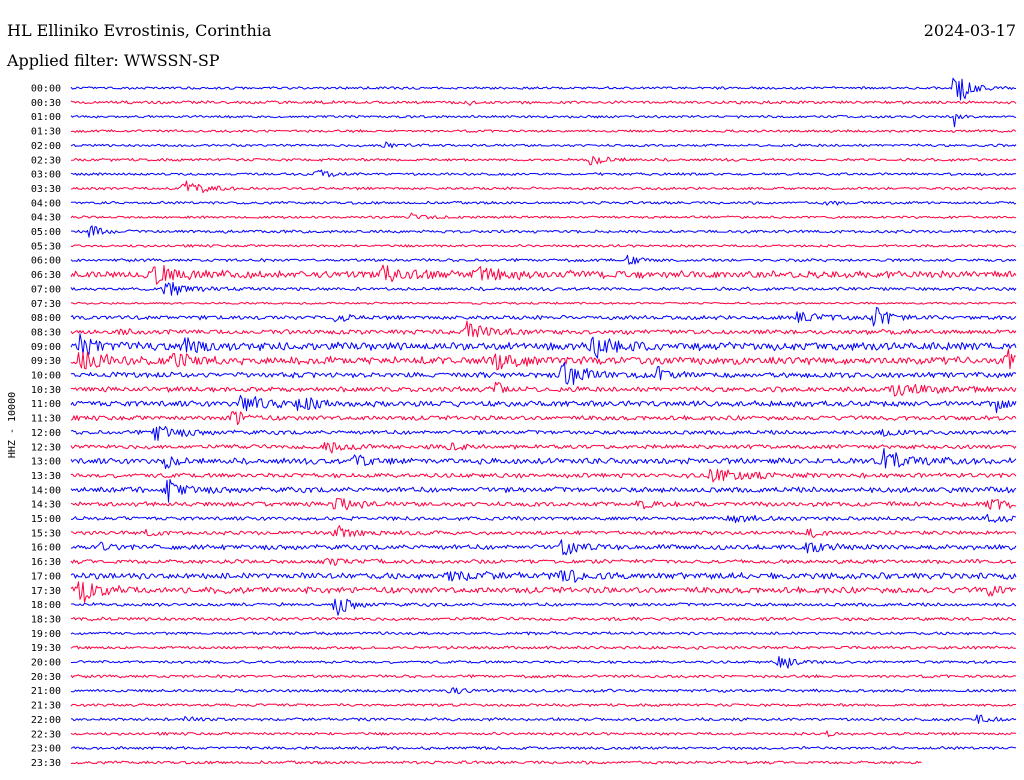  What do you see at coordinates (46, 318) in the screenshot?
I see `time-tick-label: 08:00` at bounding box center [46, 318].